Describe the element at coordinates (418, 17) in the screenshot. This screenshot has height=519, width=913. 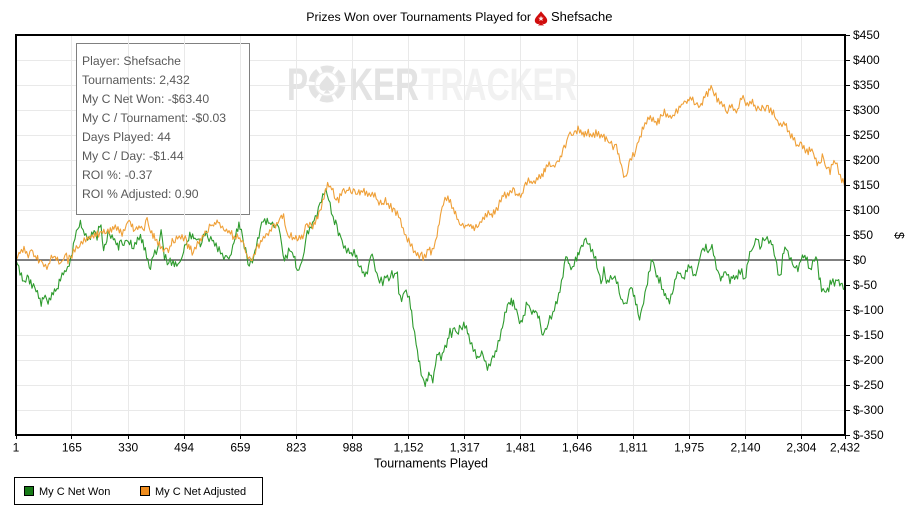
I see `svg-text:Prizes Won over Tournaments Pl: Prizes Won over Tournaments Played for` at that location.